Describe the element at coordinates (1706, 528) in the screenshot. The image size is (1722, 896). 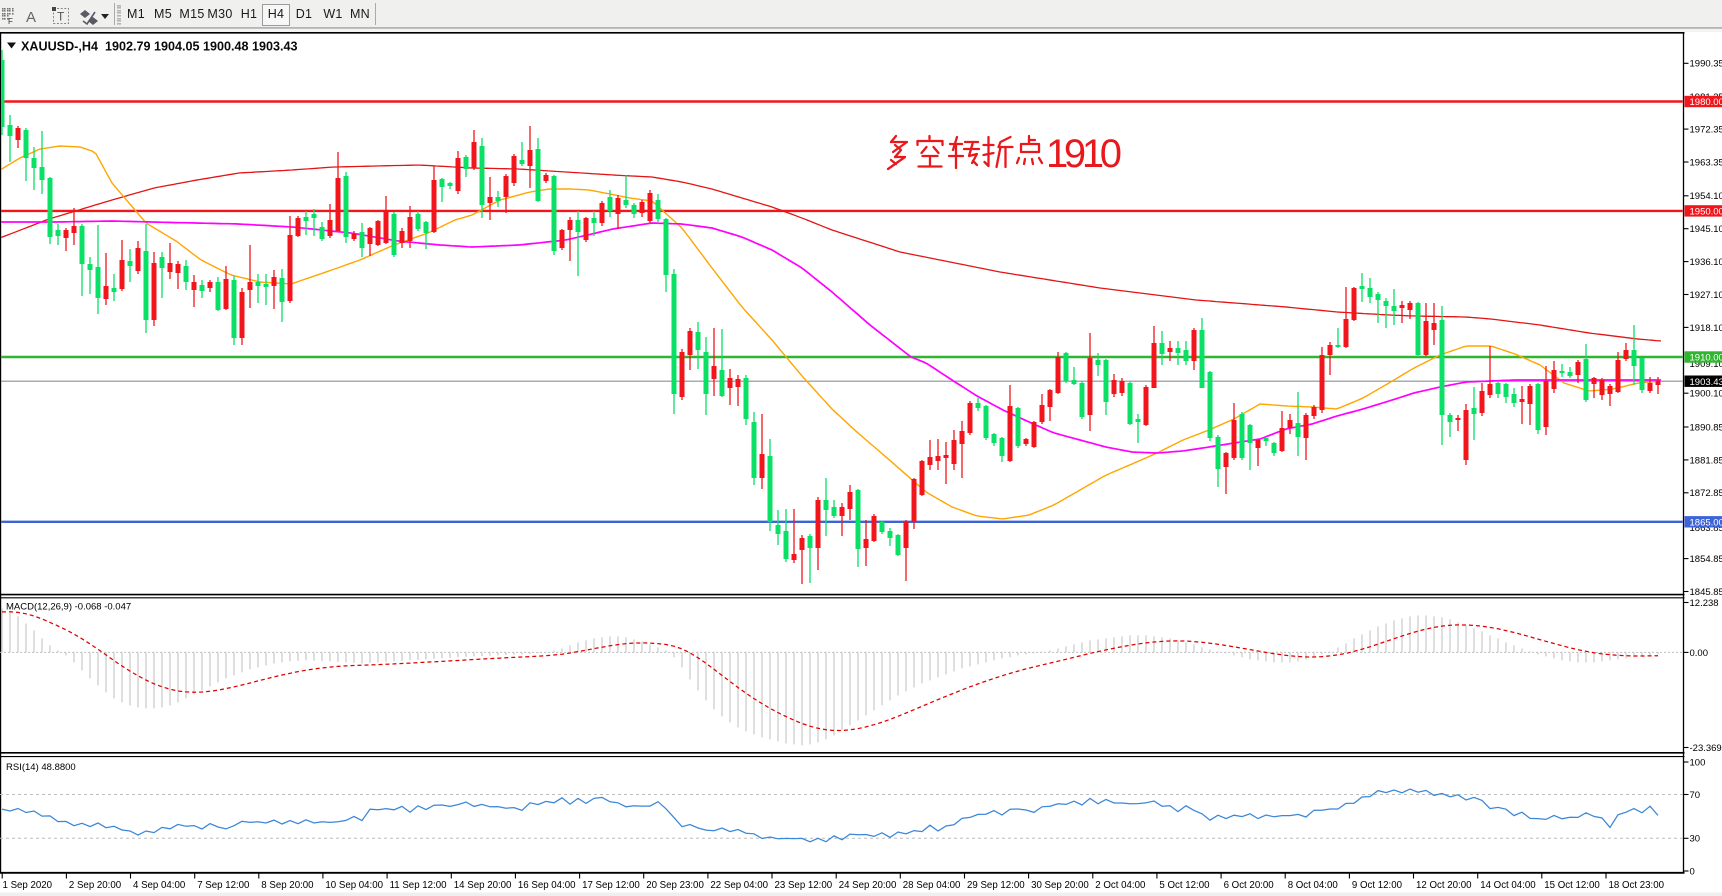
I see `svg-text: 1863.85` at that location.